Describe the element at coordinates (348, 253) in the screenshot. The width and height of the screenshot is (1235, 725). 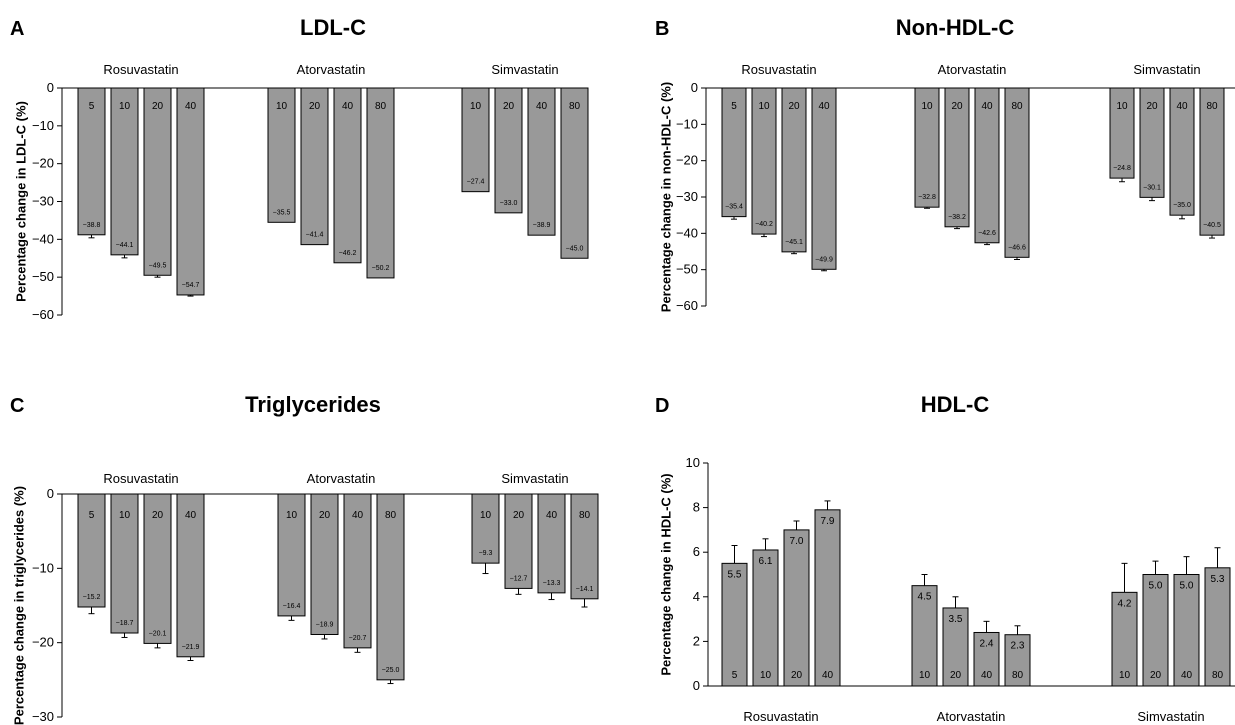
I see `value-label: −46.2` at that location.